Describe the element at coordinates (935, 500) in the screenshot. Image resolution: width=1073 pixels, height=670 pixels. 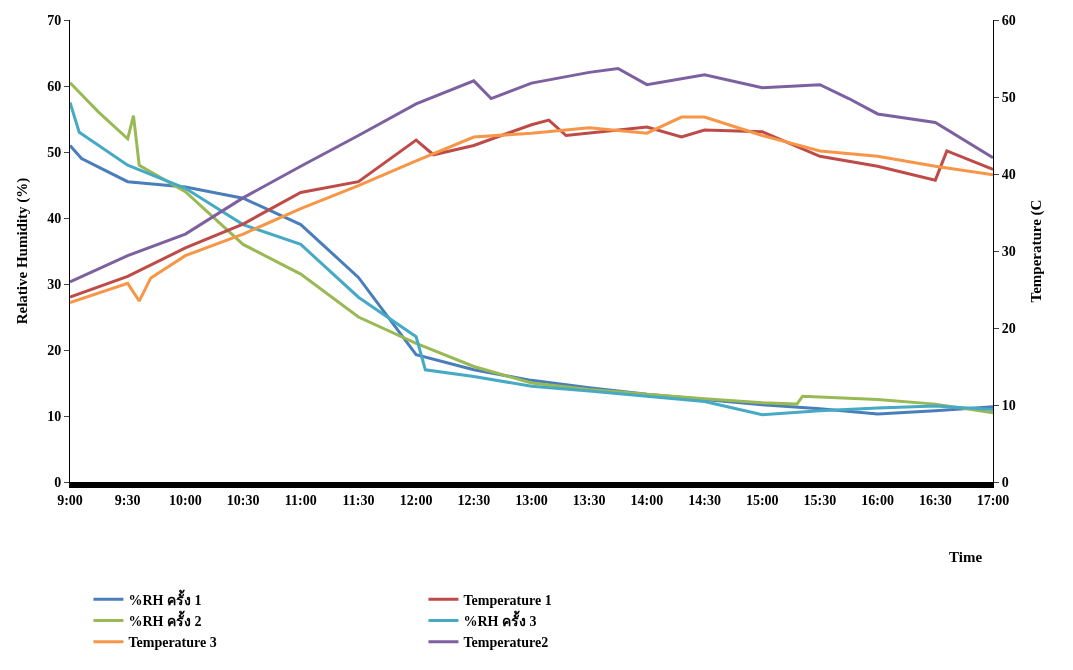
I see `x-tick-label: 16:30` at that location.